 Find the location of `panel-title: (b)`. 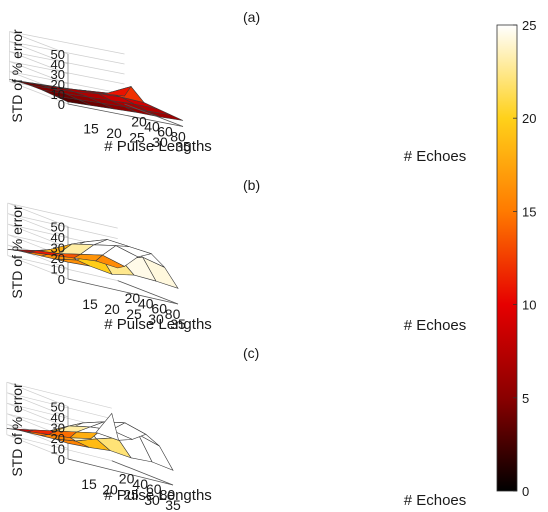

panel-title: (b) is located at coordinates (251, 185).